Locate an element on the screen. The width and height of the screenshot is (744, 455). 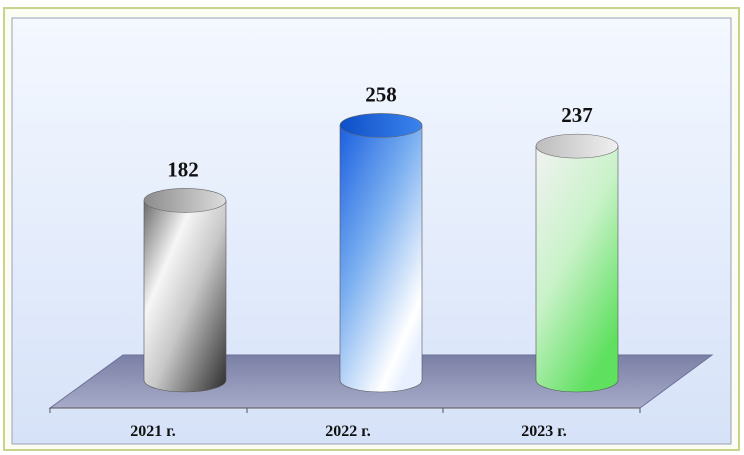
data-label: 182 is located at coordinates (183, 169).